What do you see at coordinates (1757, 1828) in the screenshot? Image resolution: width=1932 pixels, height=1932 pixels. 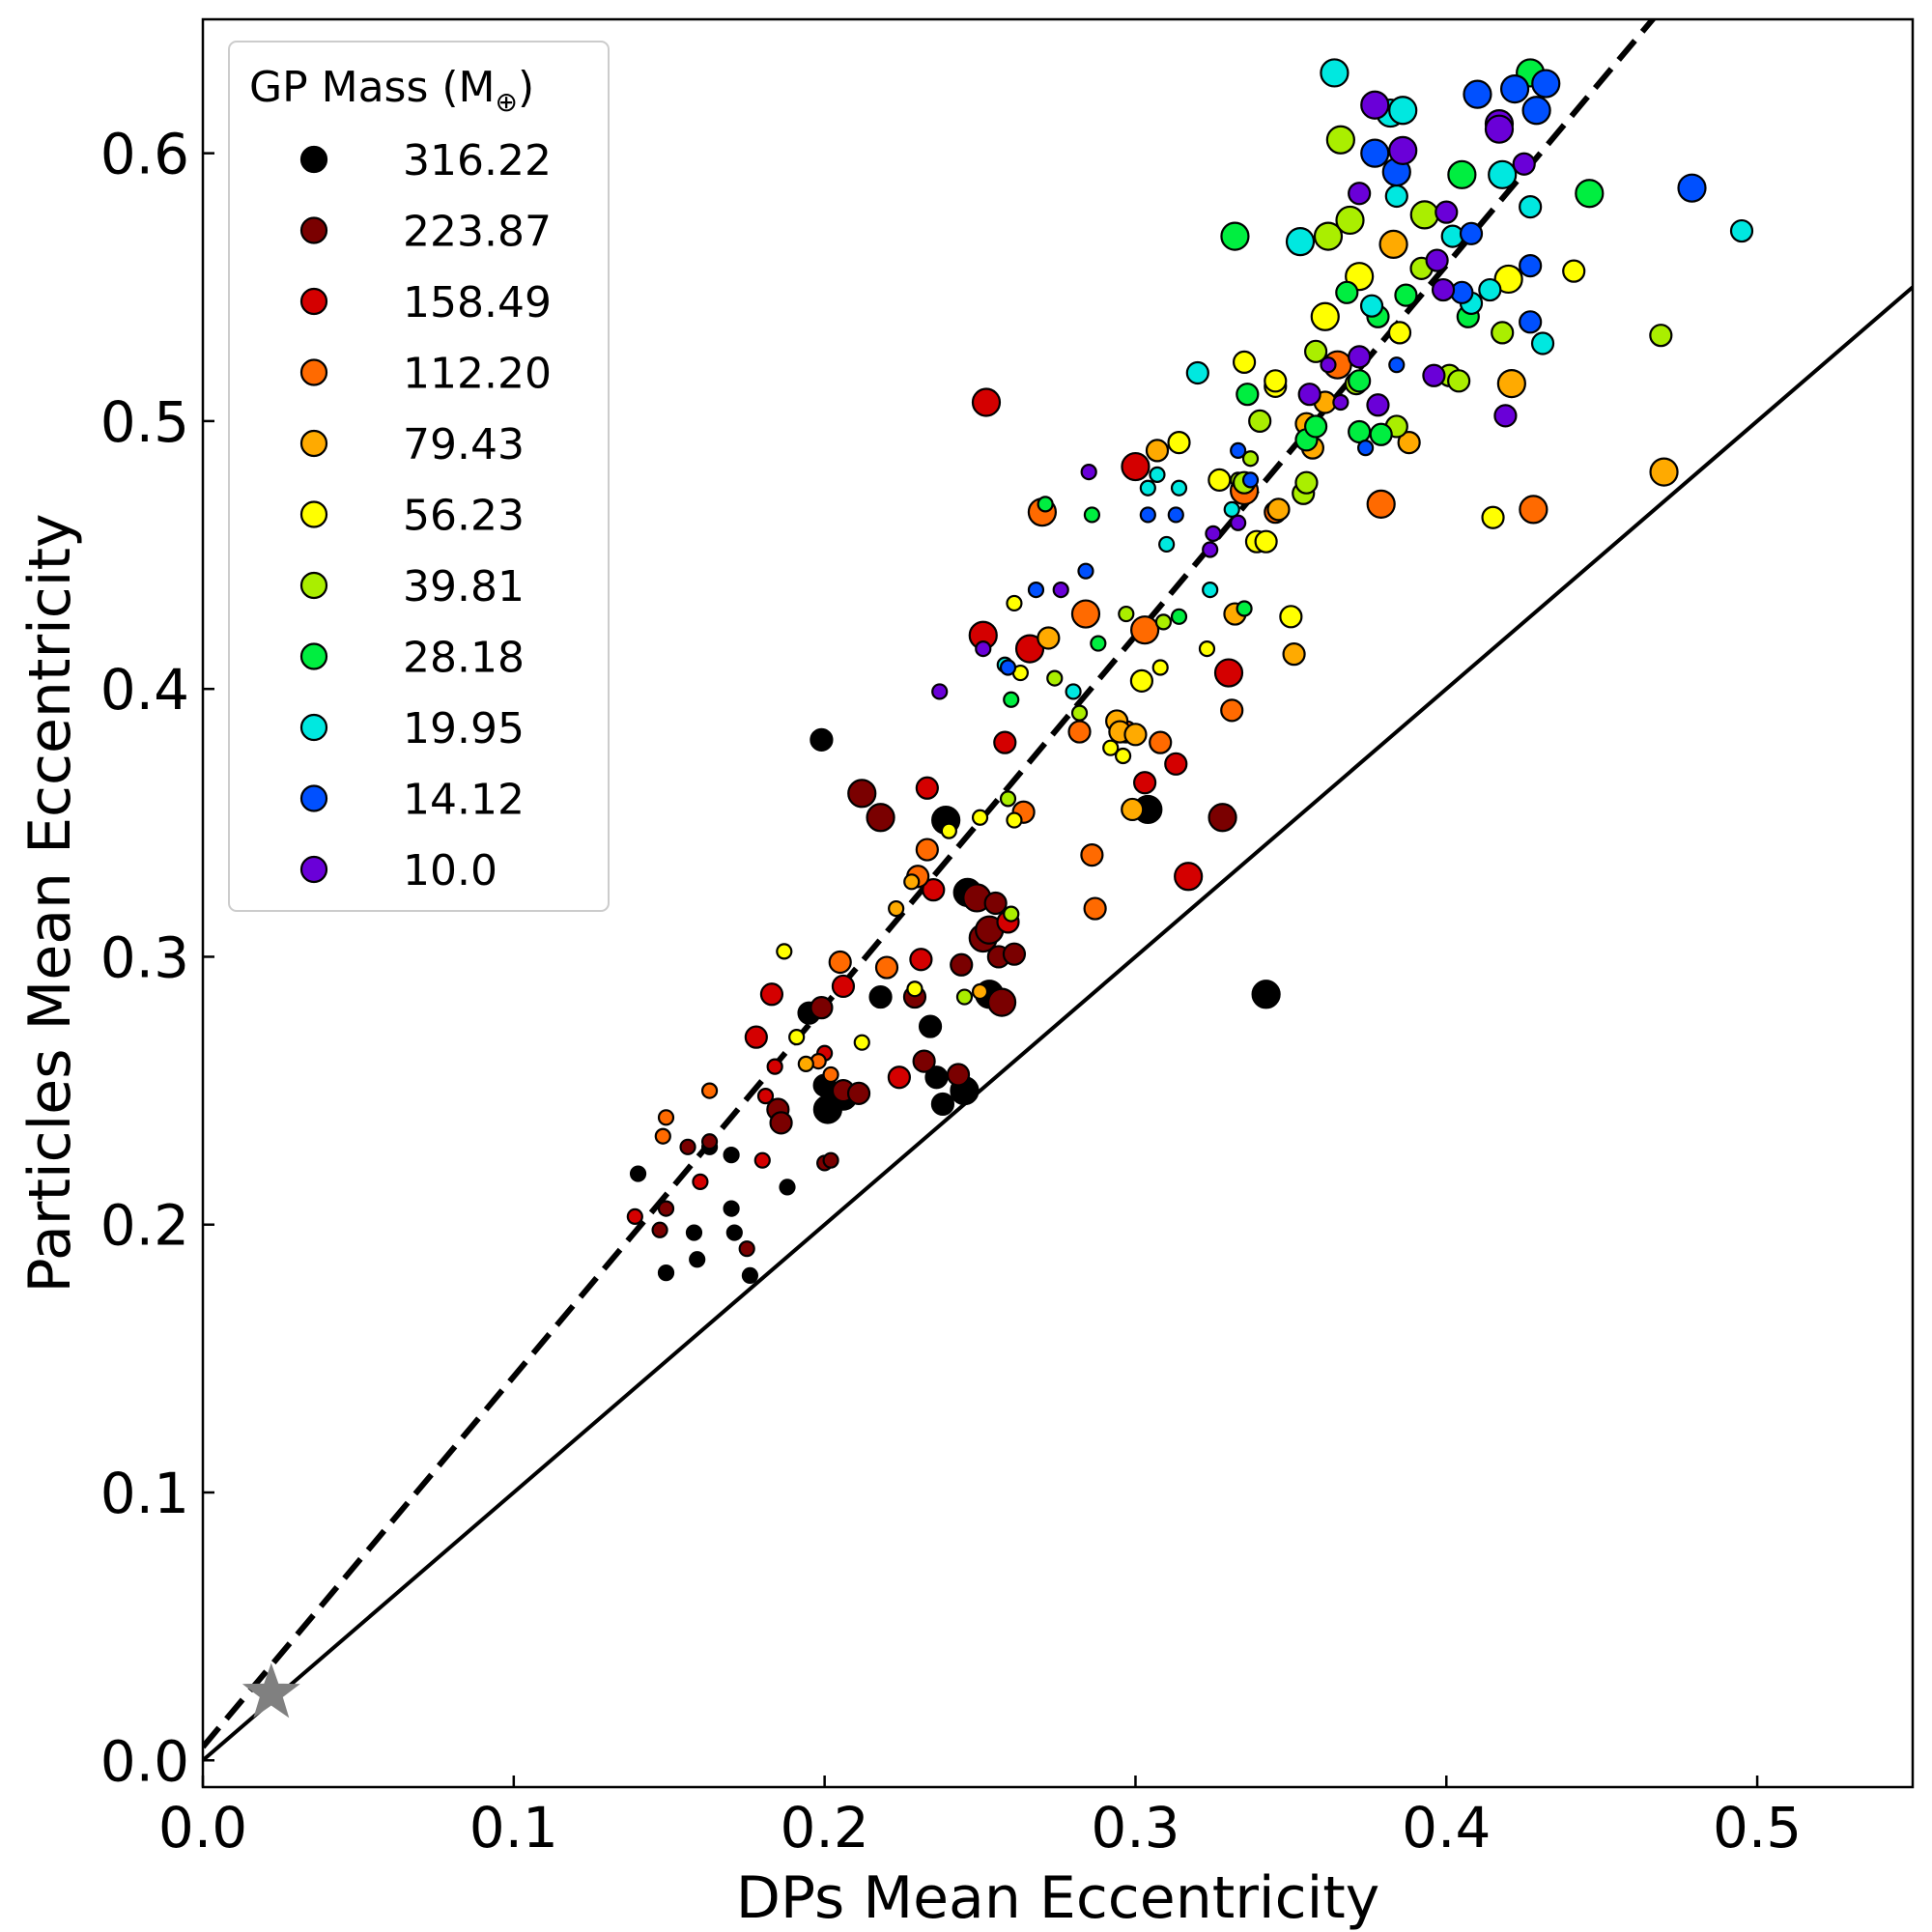 I see `x-tick-label: 0.5` at bounding box center [1757, 1828].